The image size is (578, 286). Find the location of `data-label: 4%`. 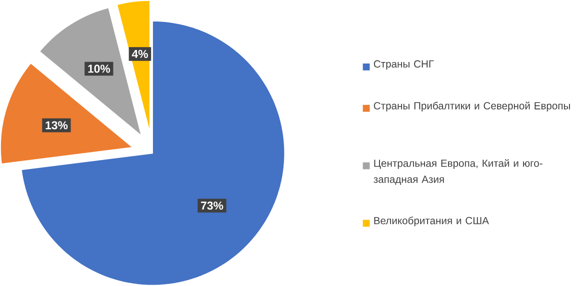

data-label: 4% is located at coordinates (140, 54).